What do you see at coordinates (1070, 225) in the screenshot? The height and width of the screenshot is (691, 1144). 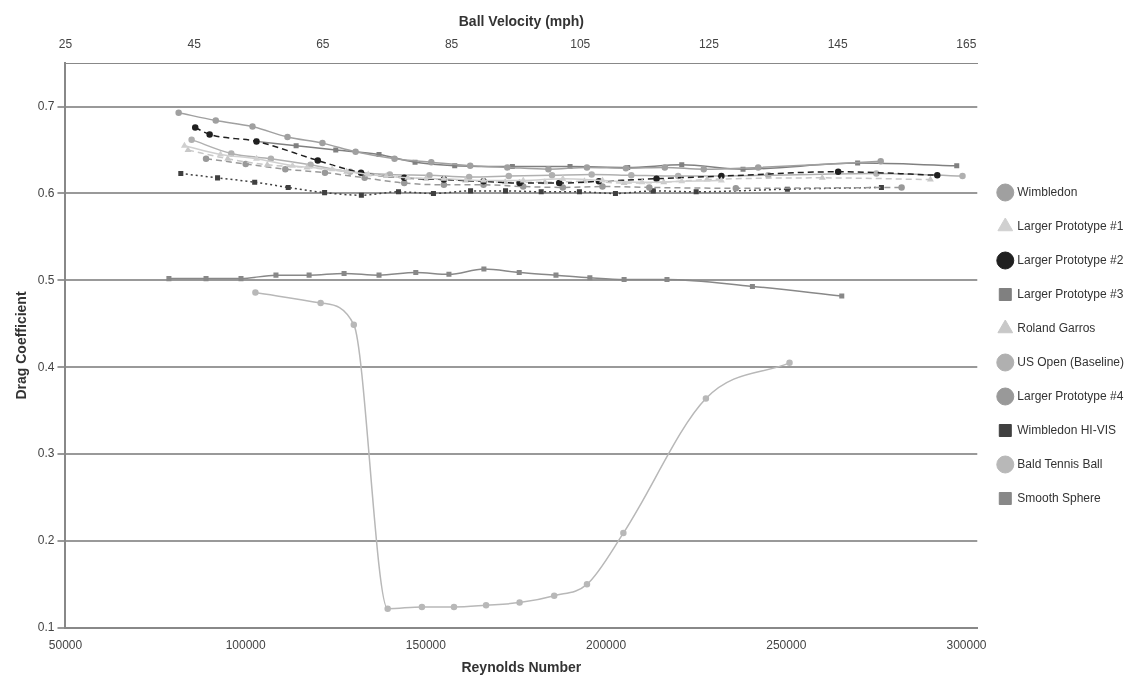 I see `legend-label: Larger Prototype #1` at bounding box center [1070, 225].